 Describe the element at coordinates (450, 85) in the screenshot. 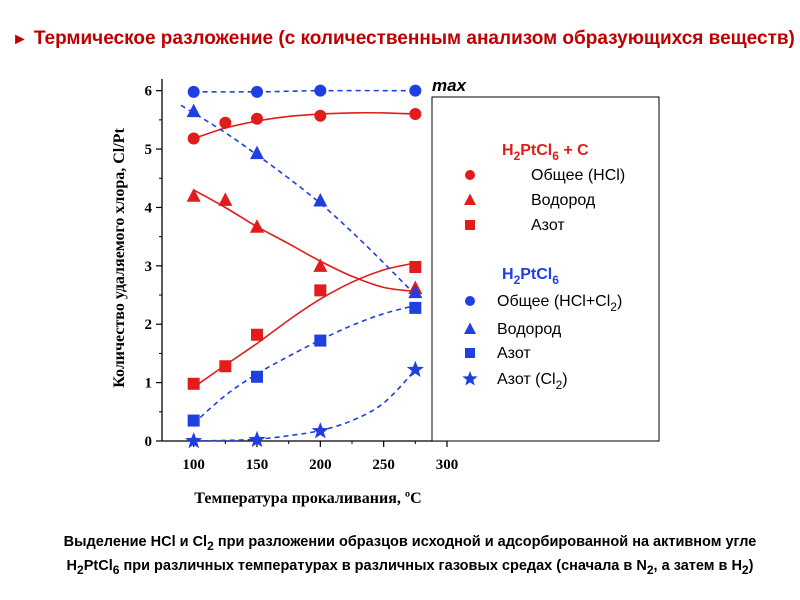

I see `max-annotation: max` at that location.